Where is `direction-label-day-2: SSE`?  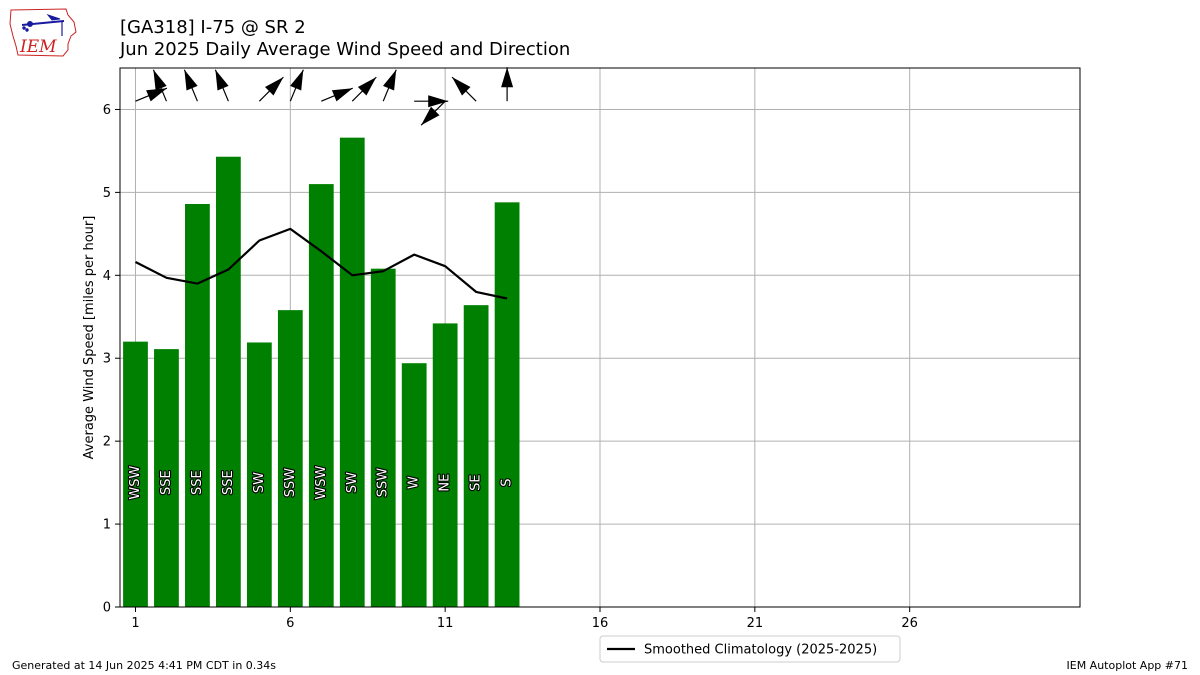
direction-label-day-2: SSE is located at coordinates (166, 482).